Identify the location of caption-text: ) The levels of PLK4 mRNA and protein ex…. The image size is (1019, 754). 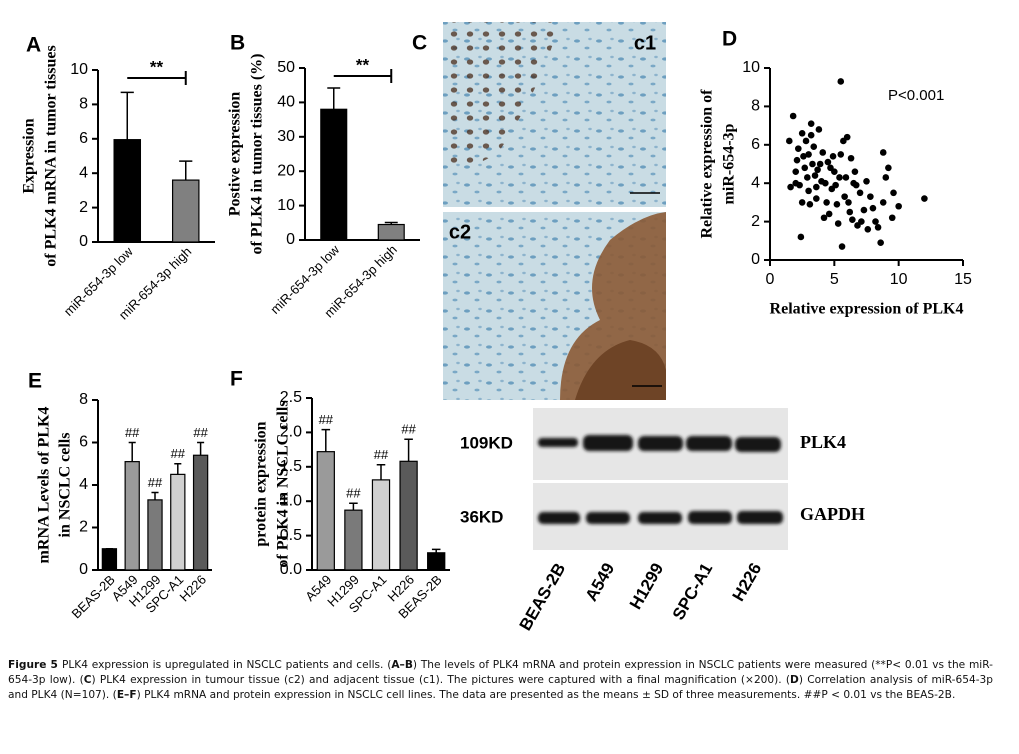
(500, 672).